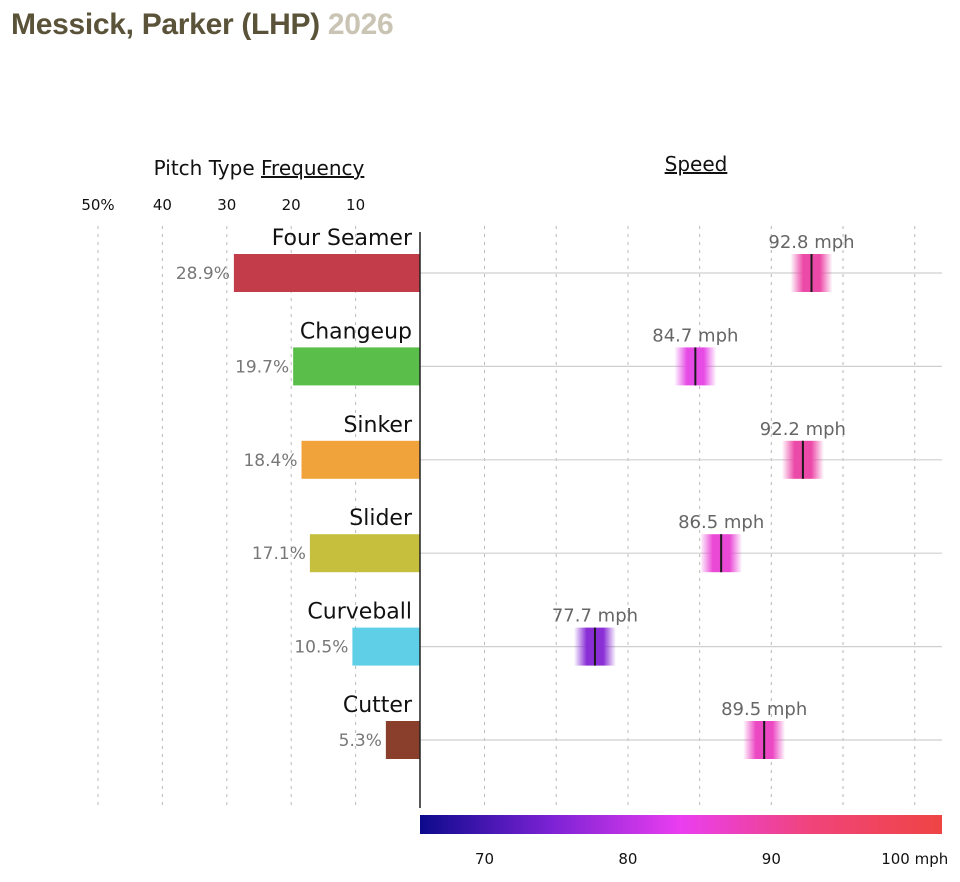 The height and width of the screenshot is (882, 960). Describe the element at coordinates (262, 367) in the screenshot. I see `frequency-label: 19.7%` at that location.